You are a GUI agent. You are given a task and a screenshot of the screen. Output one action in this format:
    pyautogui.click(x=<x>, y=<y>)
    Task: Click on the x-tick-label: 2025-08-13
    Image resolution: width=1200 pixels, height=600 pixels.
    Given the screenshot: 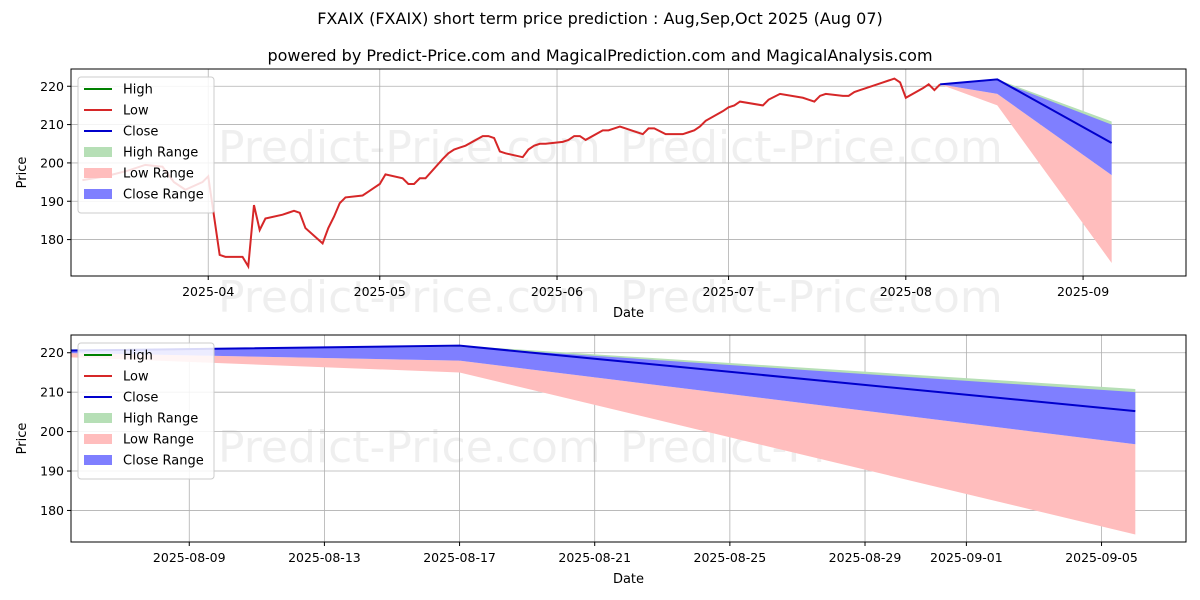 What is the action you would take?
    pyautogui.click(x=324, y=557)
    